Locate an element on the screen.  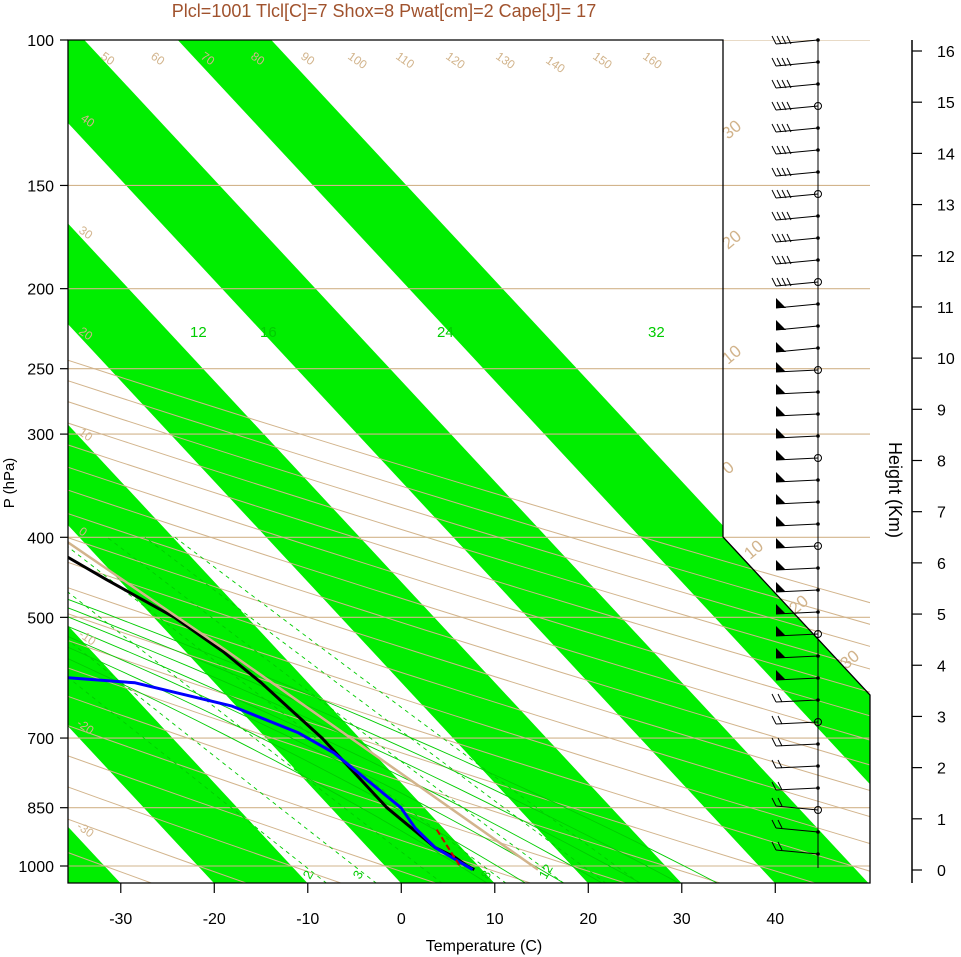
temperature-tick-label: 40 is located at coordinates (775, 919).